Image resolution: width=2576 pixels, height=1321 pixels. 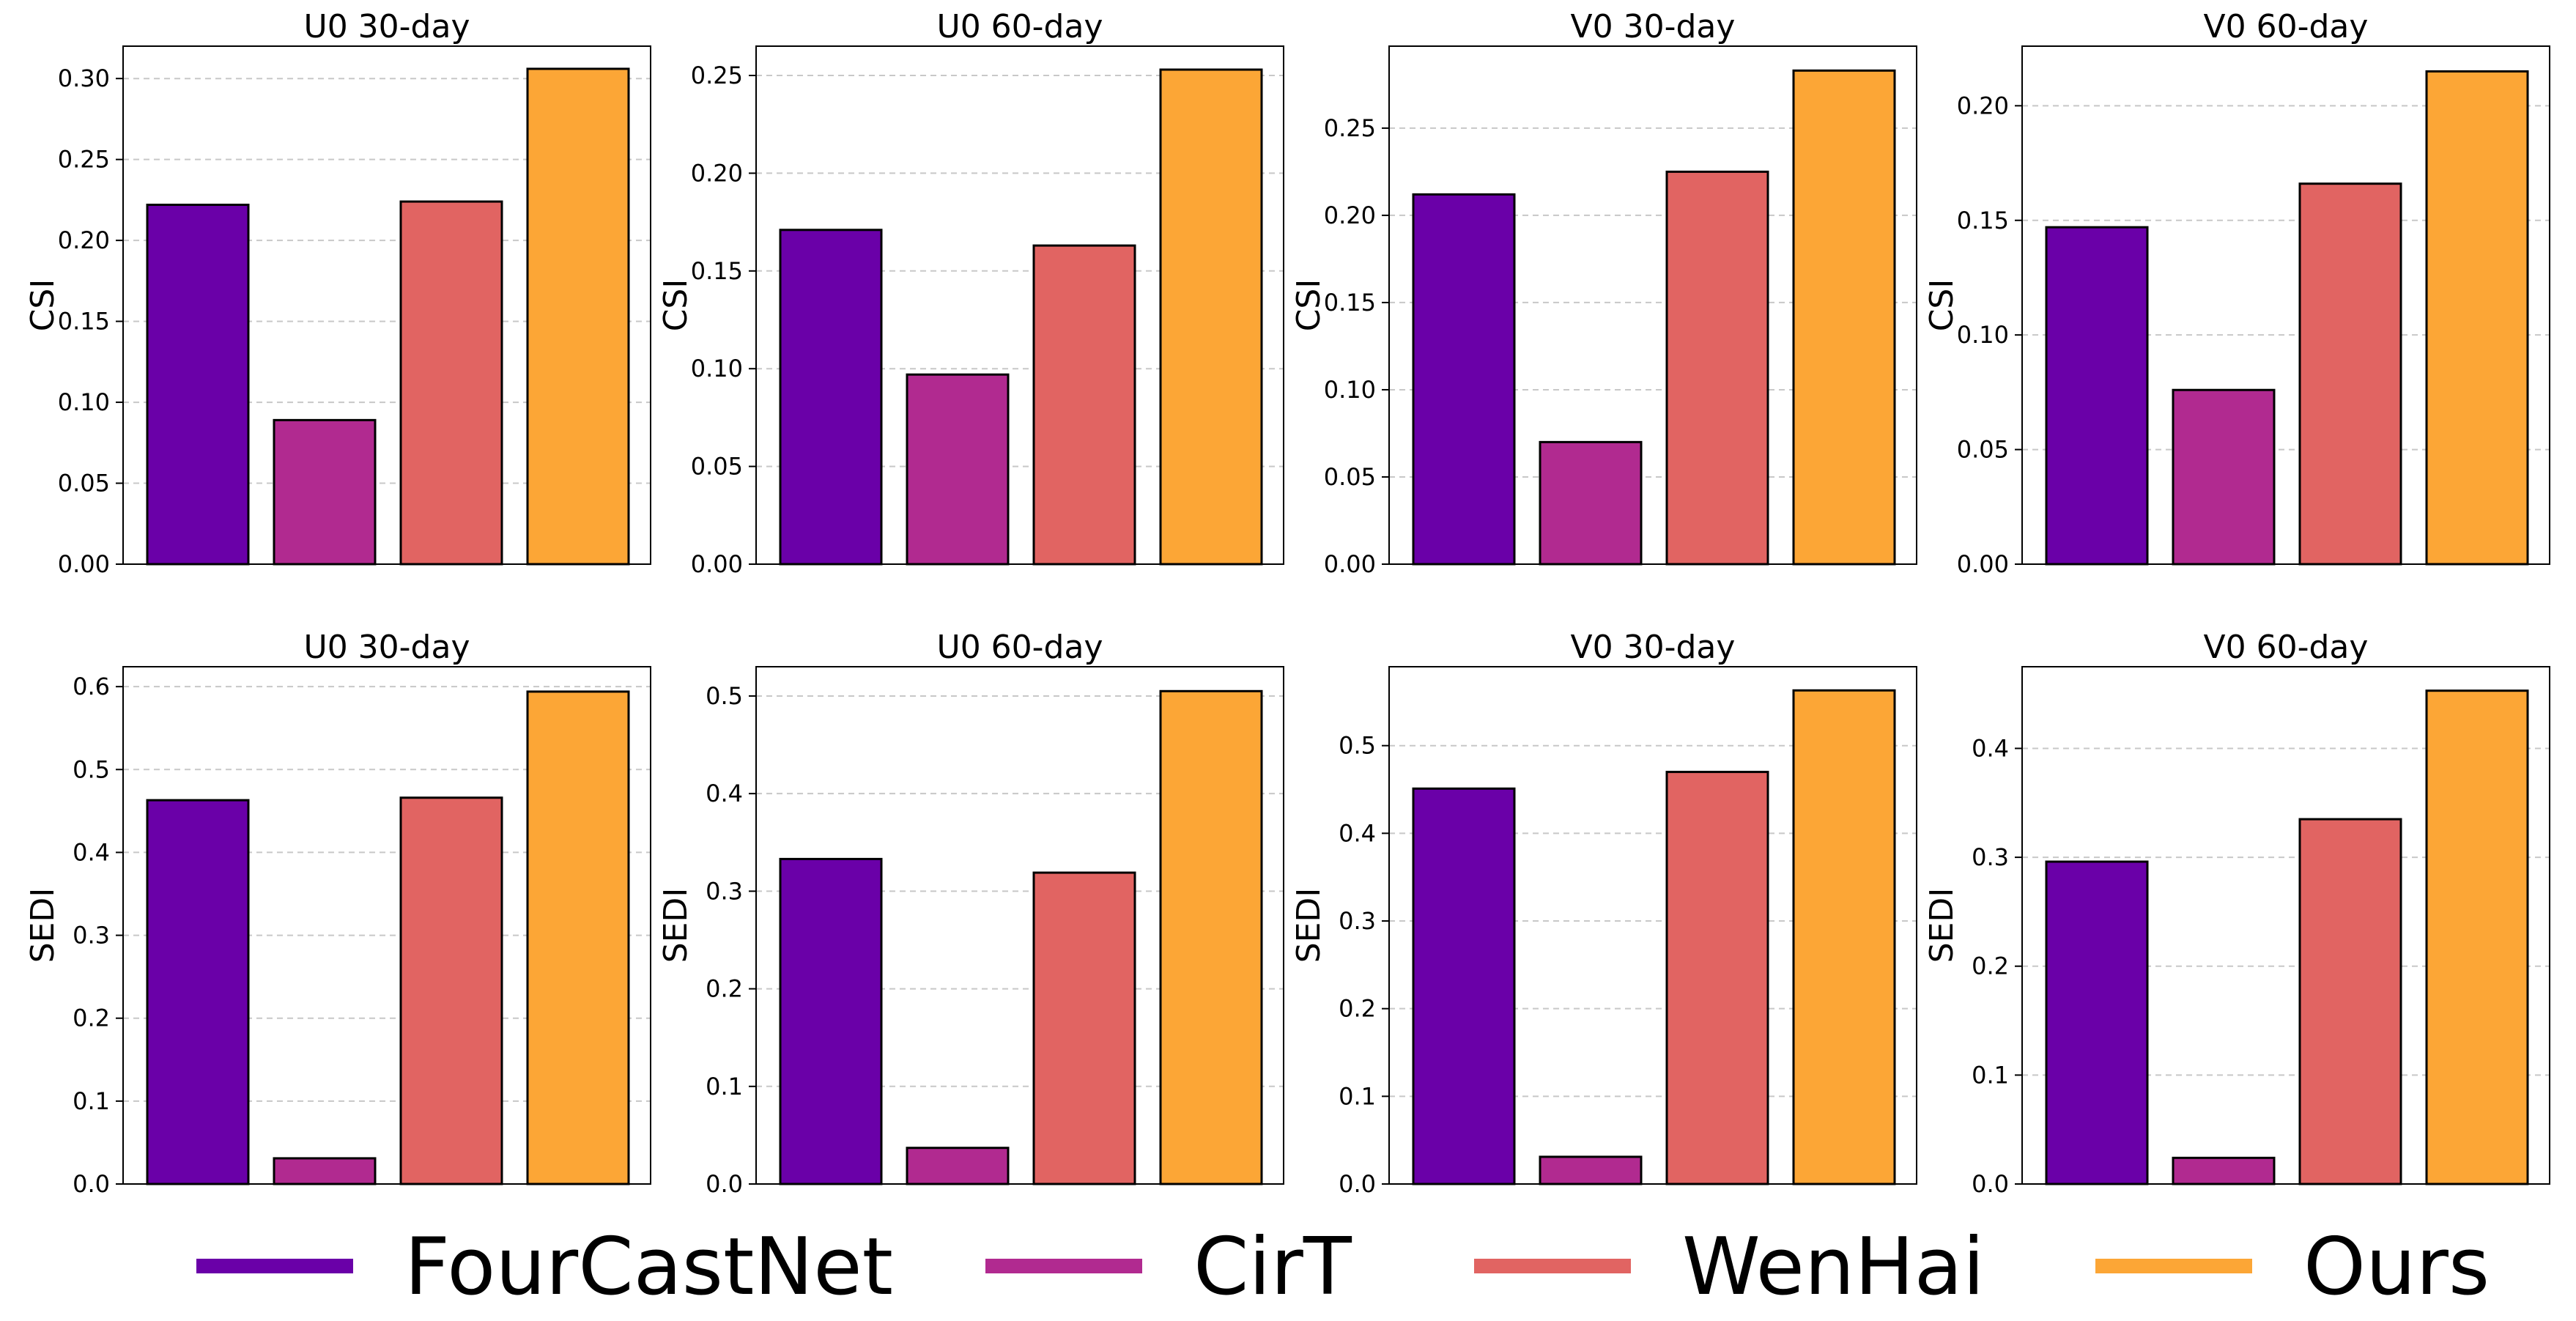 I want to click on panel-4-v0-60-day-csi: 0.00 0.05 0.10 0.15 0.20 V0 60-day CSI, so click(x=2236, y=293).